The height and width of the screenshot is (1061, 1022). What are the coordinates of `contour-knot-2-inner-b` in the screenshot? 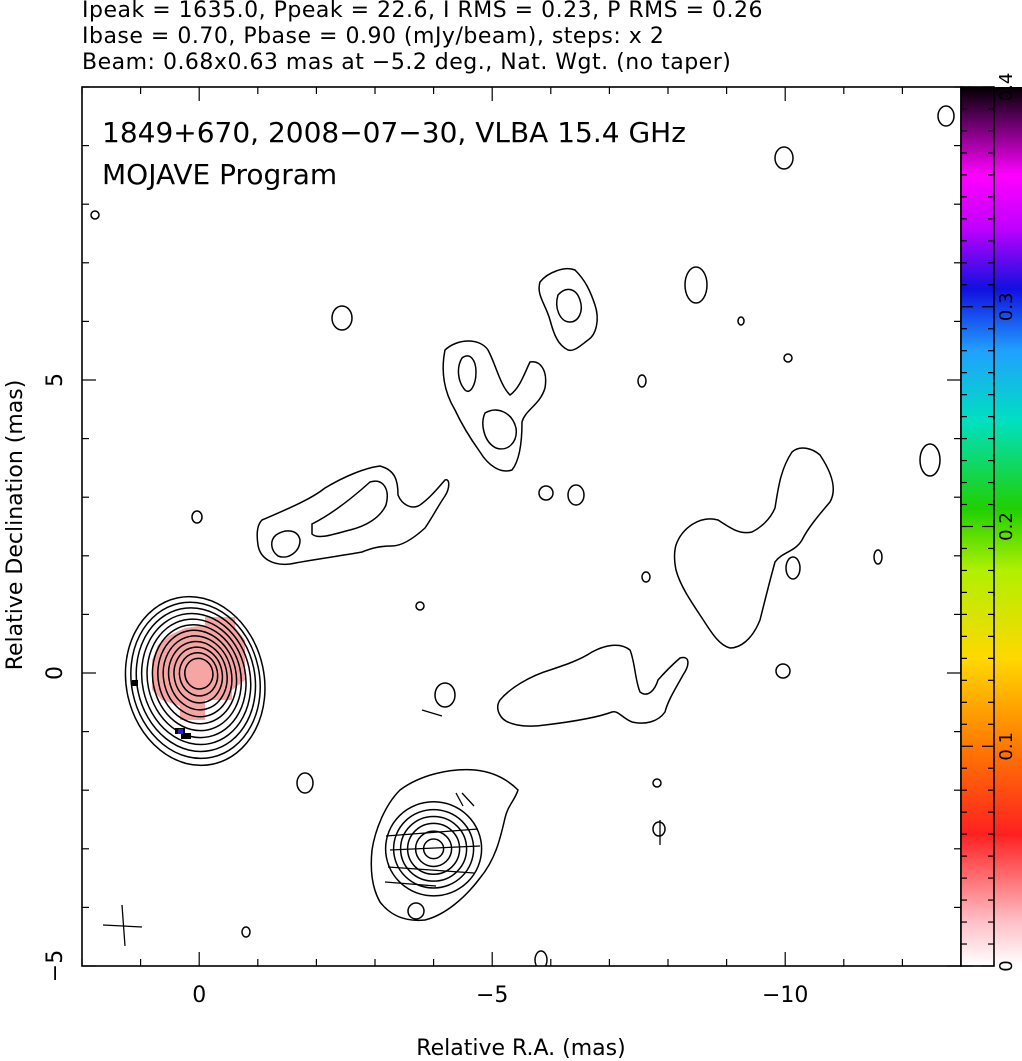 It's located at (499, 429).